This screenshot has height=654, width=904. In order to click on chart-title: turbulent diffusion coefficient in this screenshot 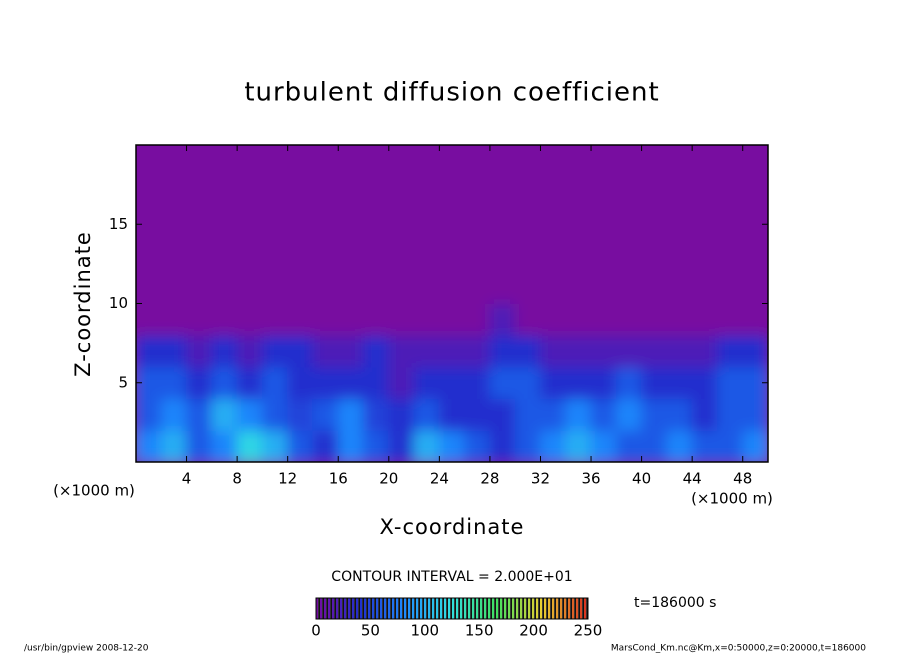, I will do `click(451, 93)`.